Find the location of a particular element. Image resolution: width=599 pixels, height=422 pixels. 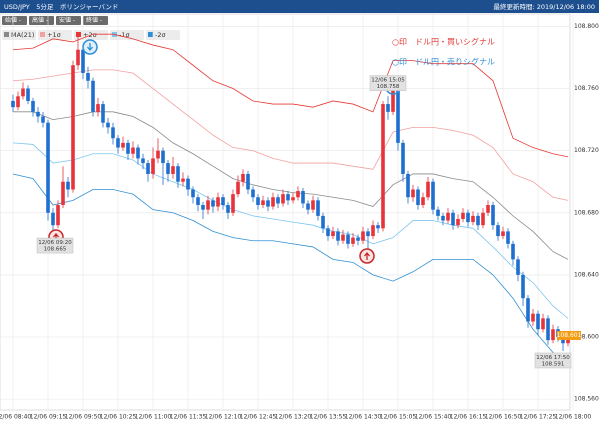

y-tick-label: 108.680 is located at coordinates (586, 212).